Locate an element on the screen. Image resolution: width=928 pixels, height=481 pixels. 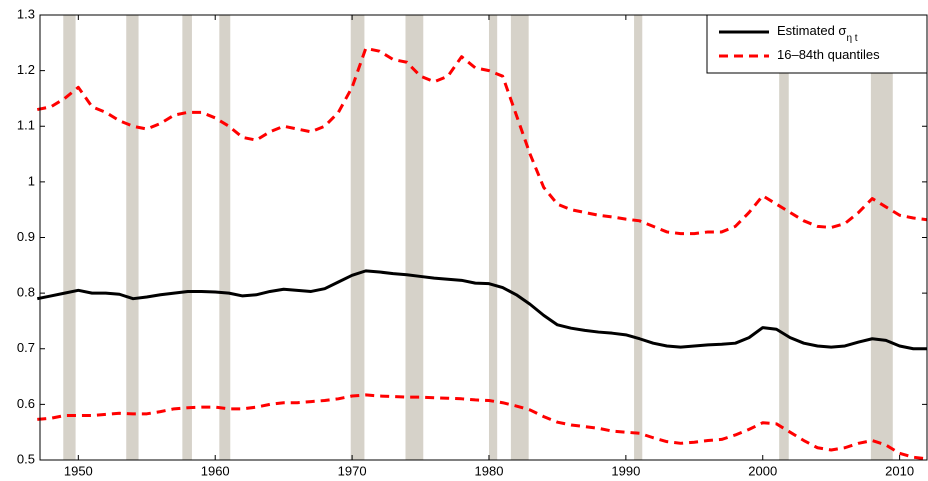
x-tick-label: 1990 is located at coordinates (625, 470).